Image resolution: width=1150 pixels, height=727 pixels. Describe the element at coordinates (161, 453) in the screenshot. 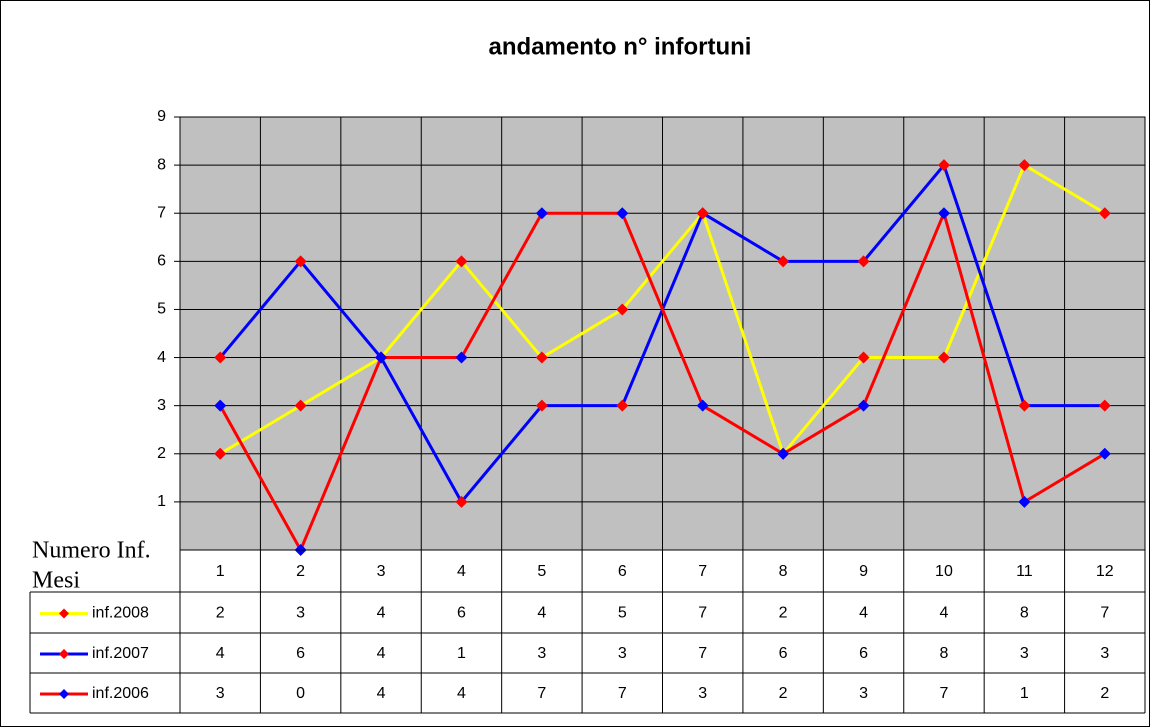

I see `y-tick-label: 2` at that location.